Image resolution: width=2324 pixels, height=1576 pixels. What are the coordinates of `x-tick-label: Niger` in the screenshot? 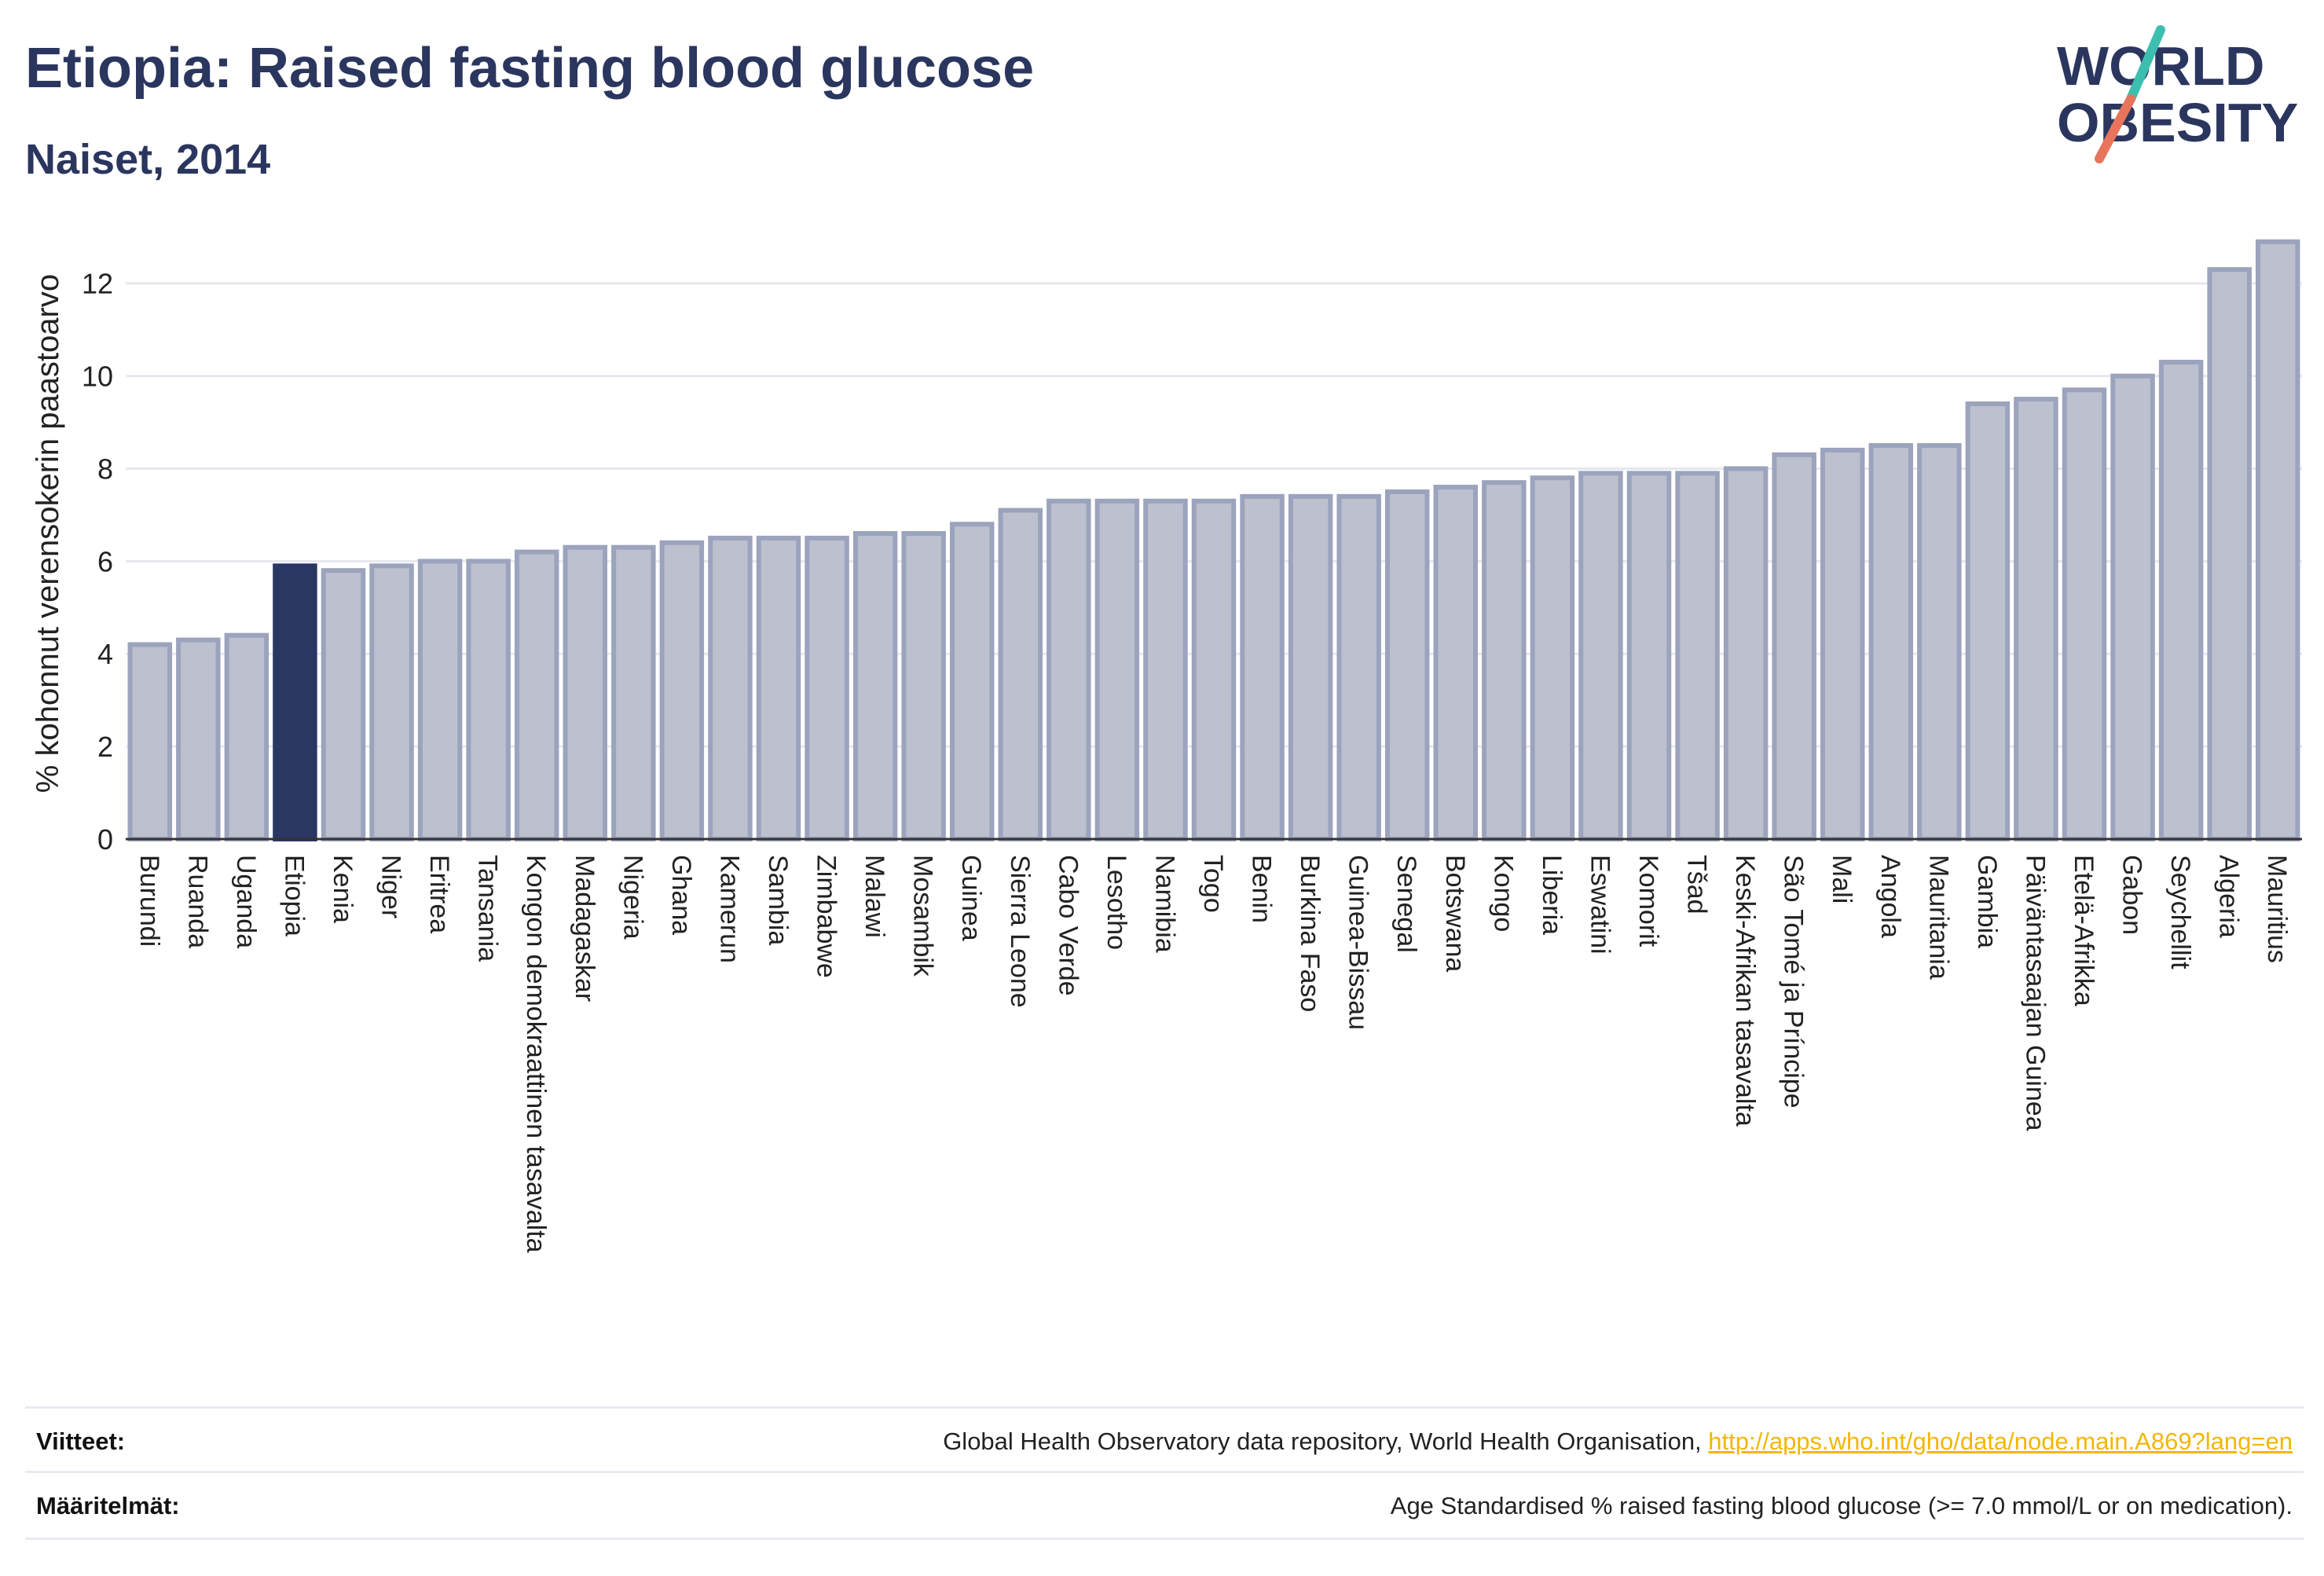 It's located at (391, 886).